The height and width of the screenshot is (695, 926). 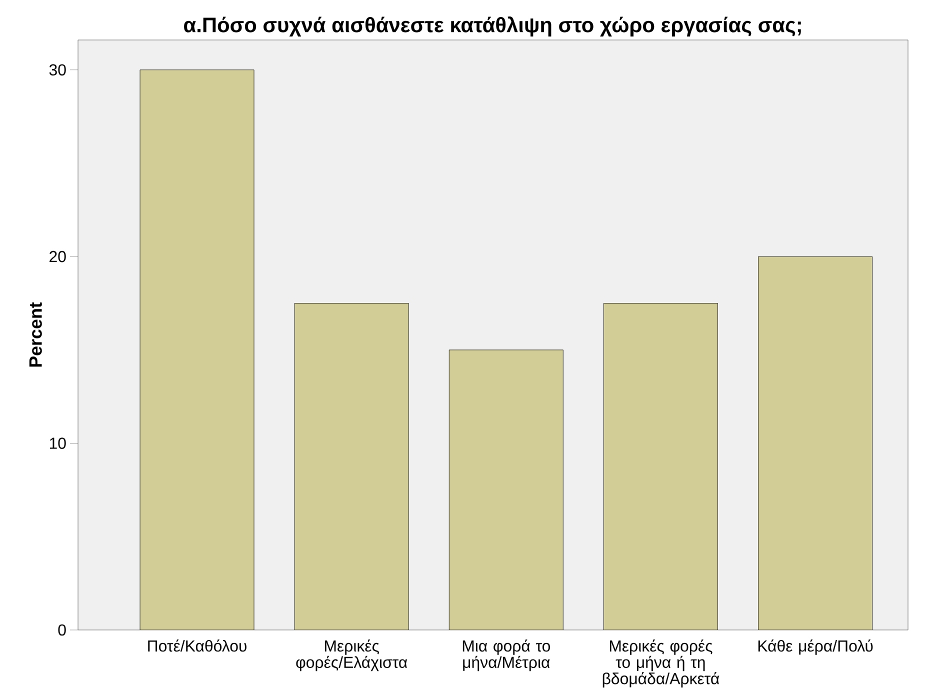 I want to click on x-tick-label: Μερικές φορές/Ελάχιστα, so click(x=352, y=656).